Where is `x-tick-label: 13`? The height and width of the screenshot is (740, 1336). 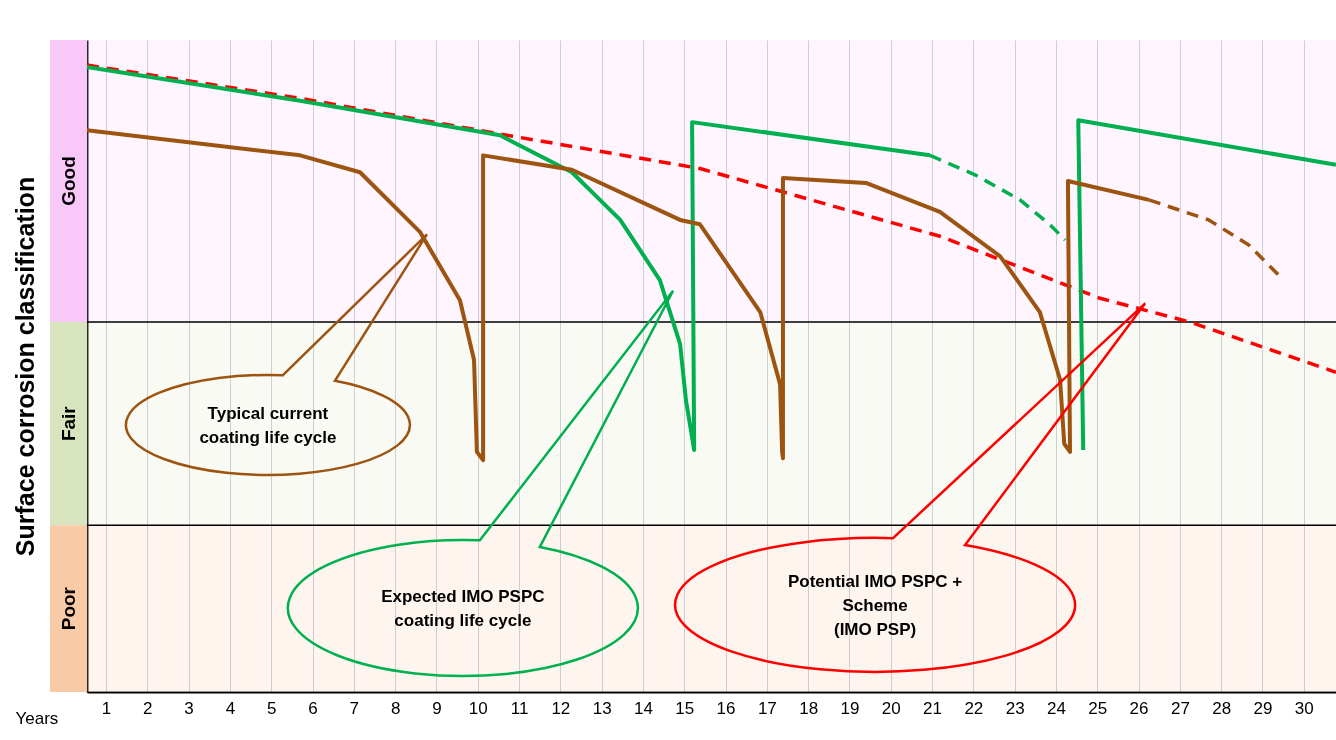 x-tick-label: 13 is located at coordinates (602, 708).